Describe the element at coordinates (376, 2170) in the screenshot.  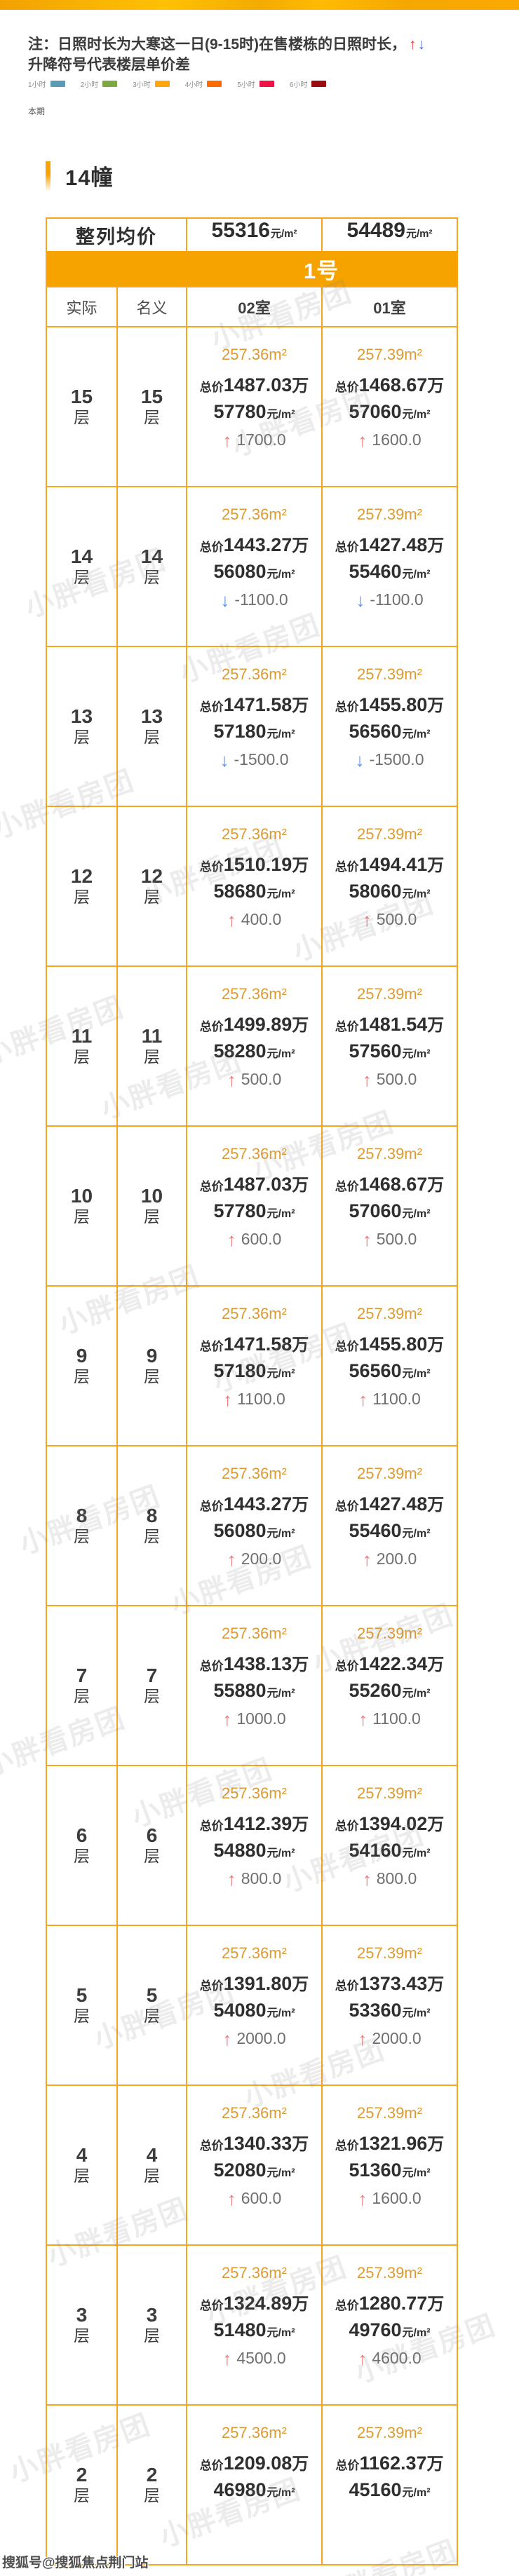
I see `unit-price-value: 51360` at that location.